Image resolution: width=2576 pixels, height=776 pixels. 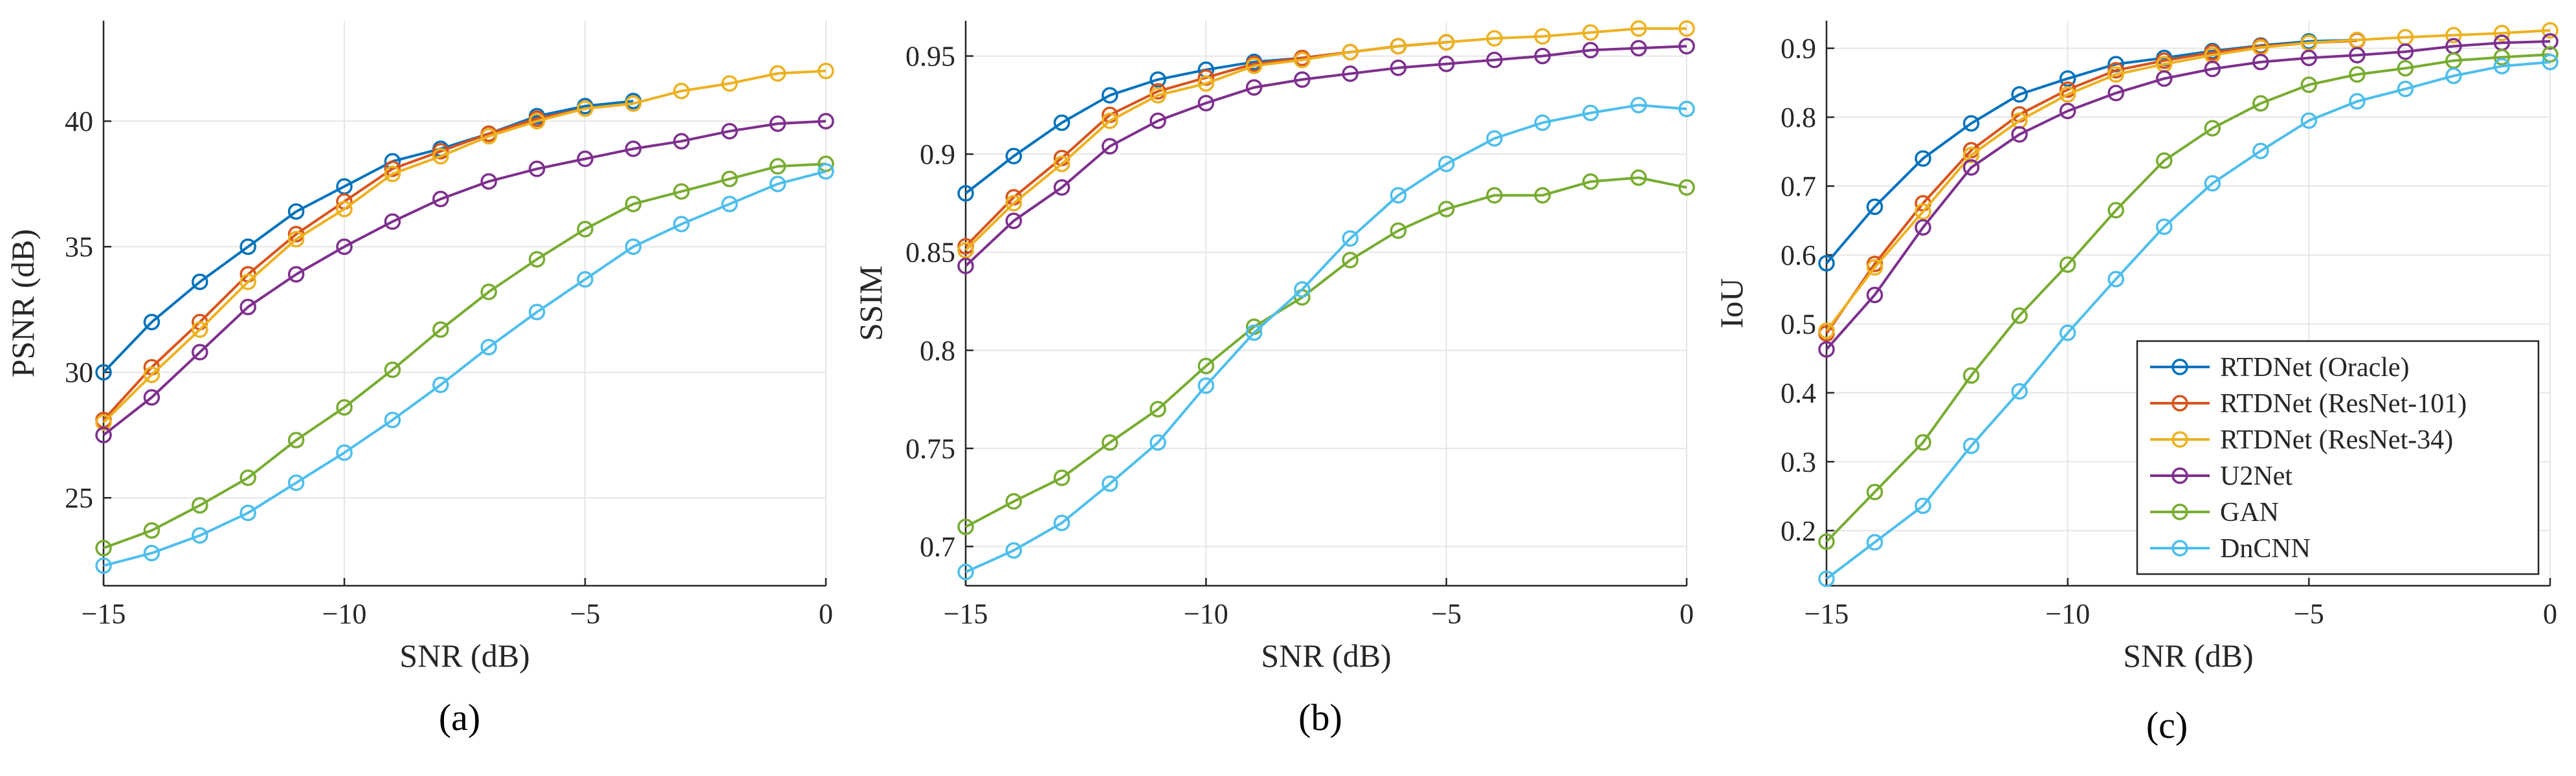 I want to click on y-tick-label: 0.85, so click(x=930, y=253).